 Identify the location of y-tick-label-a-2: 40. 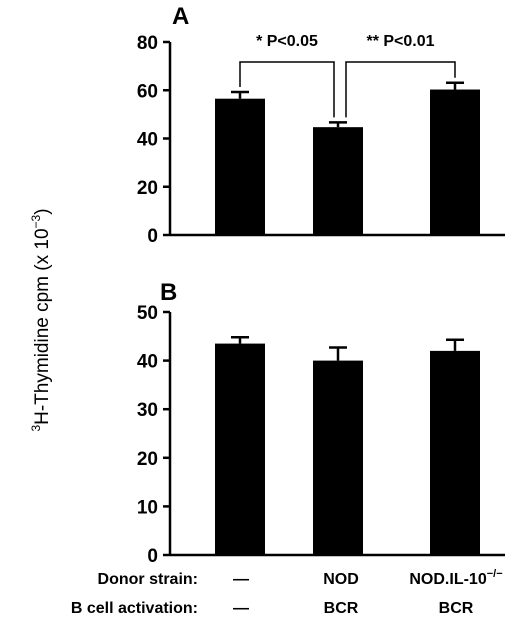
(147, 140).